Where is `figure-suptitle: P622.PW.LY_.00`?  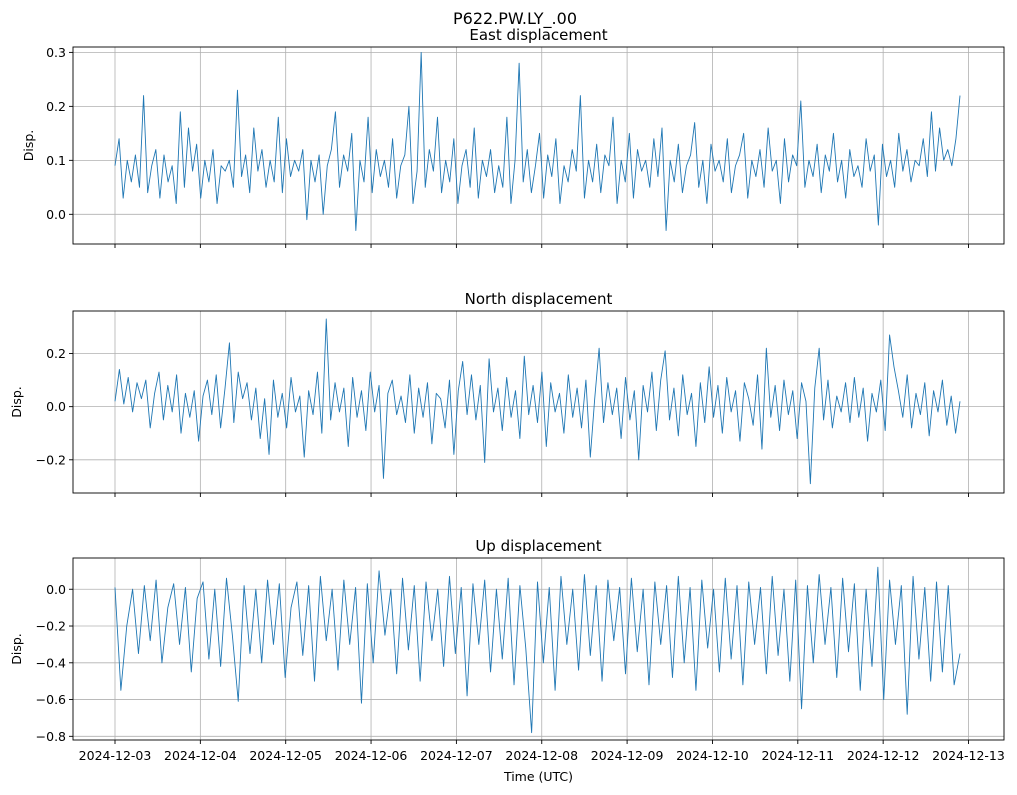 figure-suptitle: P622.PW.LY_.00 is located at coordinates (515, 19).